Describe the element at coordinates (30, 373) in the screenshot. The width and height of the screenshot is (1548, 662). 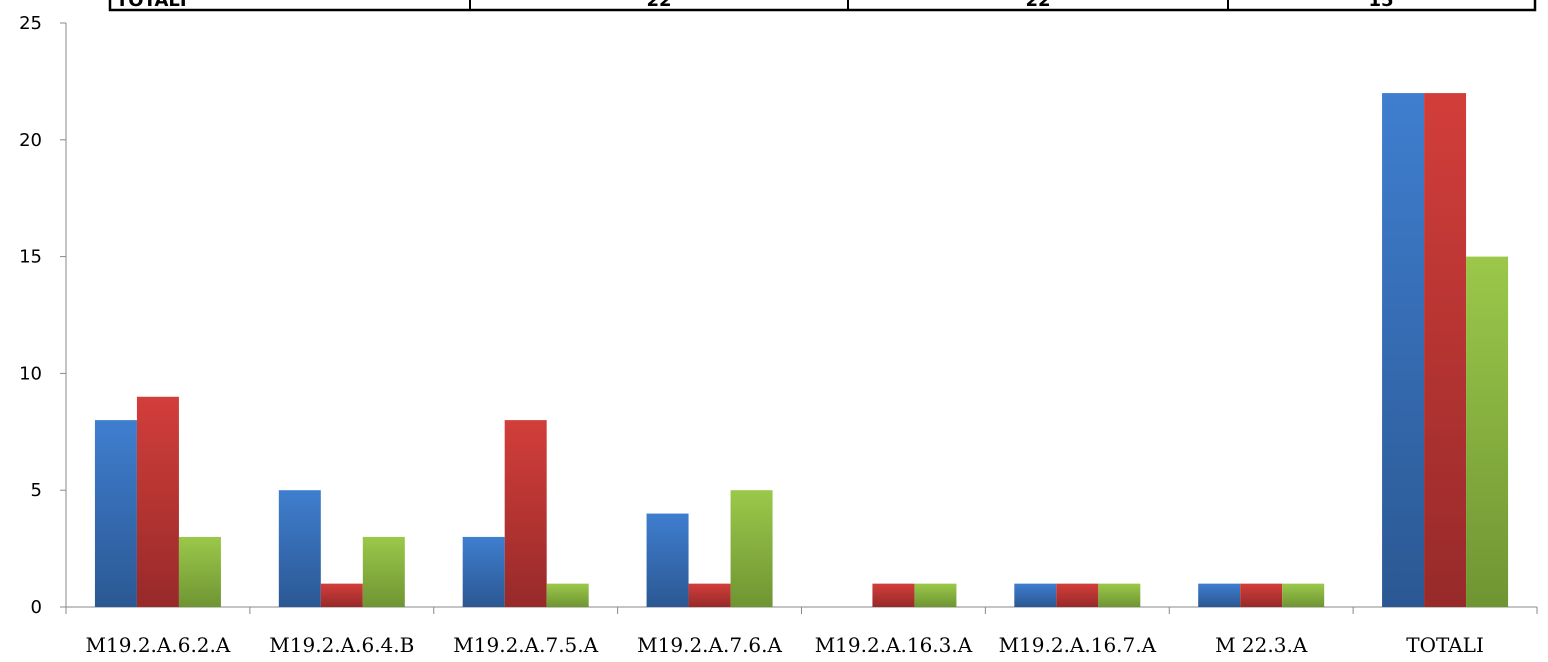
I see `y-tick-label: 10` at that location.